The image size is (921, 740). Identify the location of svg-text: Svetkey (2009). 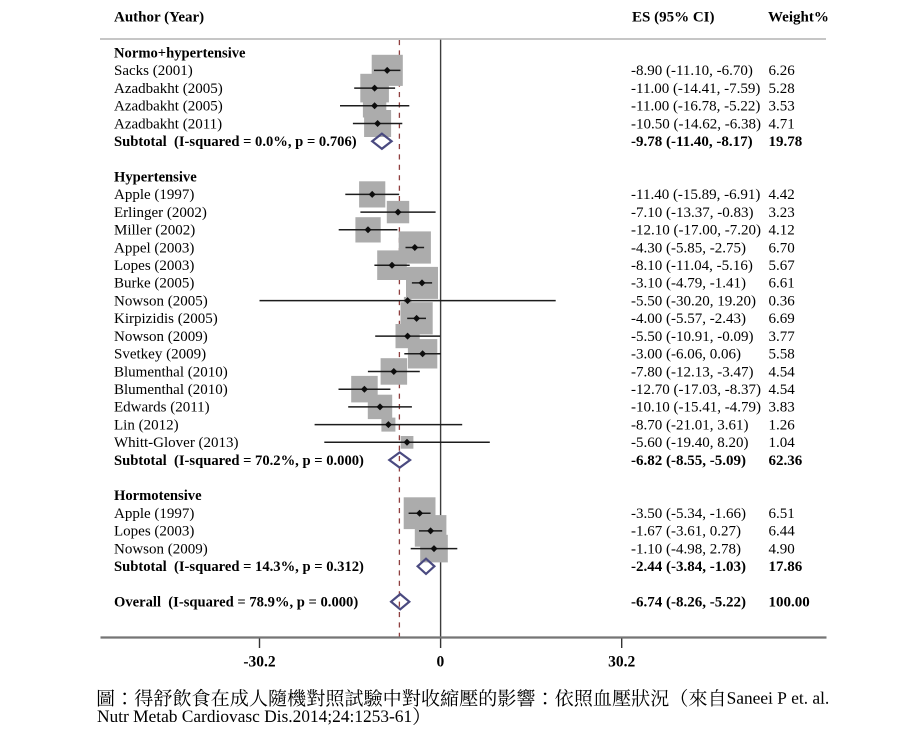
(160, 355).